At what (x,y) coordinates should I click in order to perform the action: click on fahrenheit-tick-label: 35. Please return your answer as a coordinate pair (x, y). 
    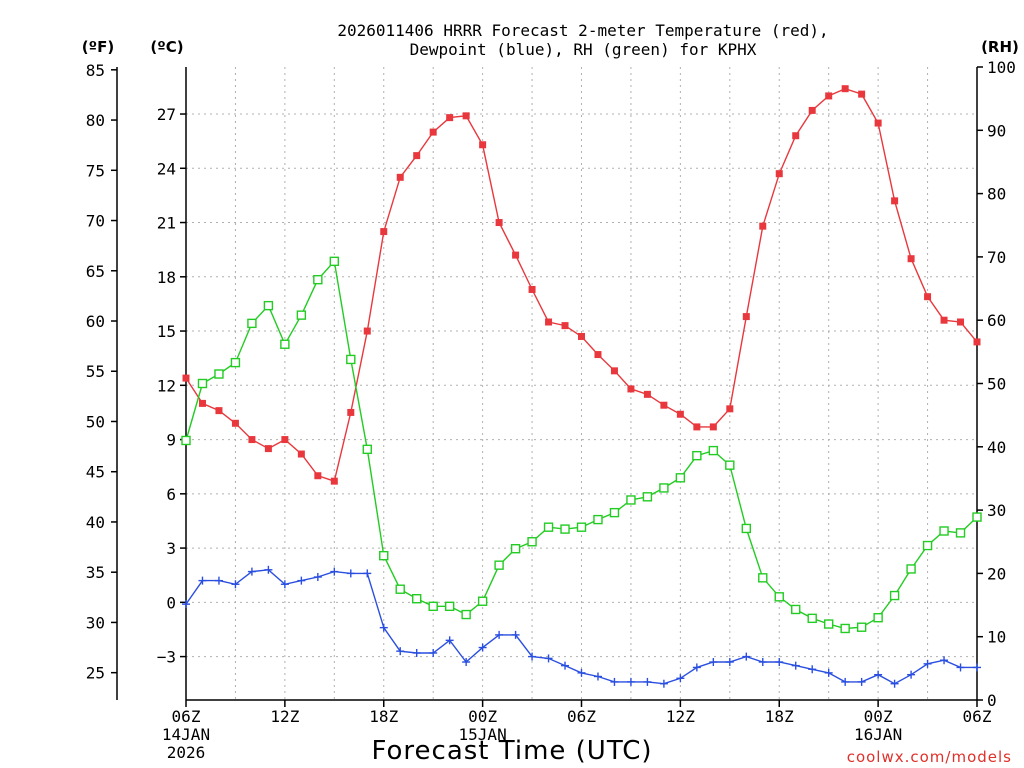
    Looking at the image, I should click on (95, 572).